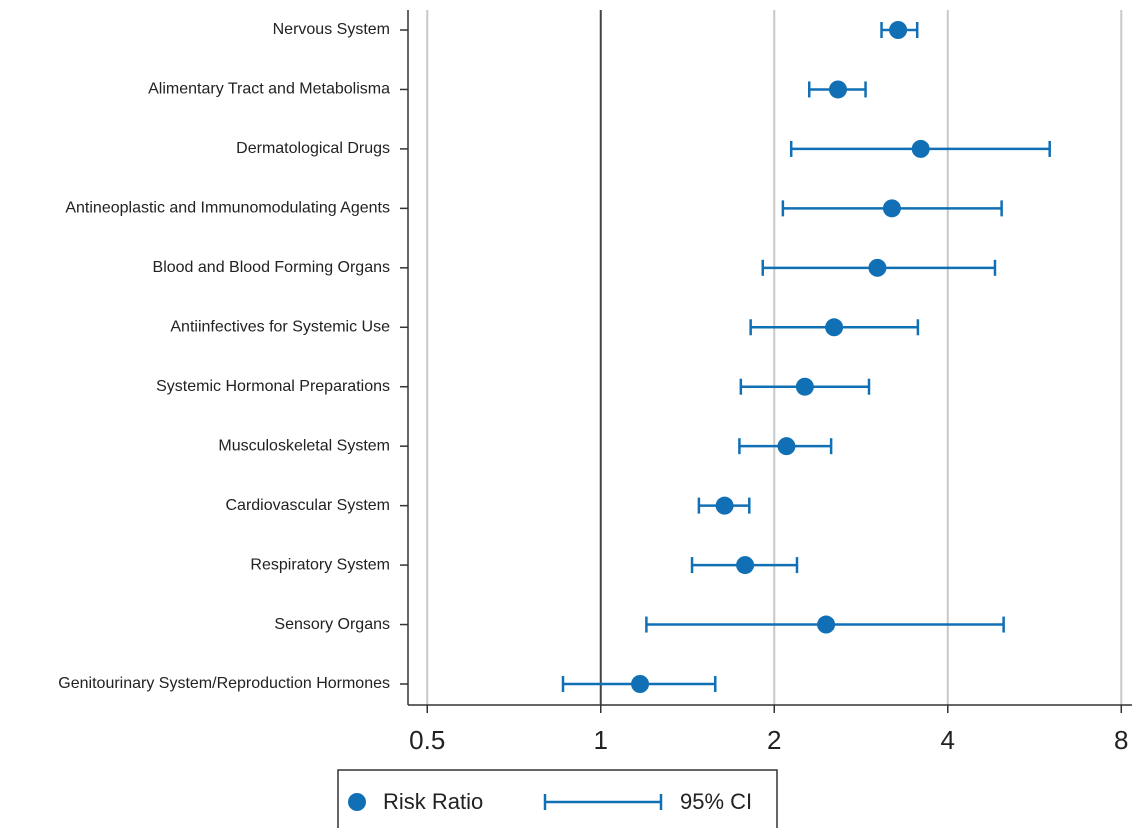  Describe the element at coordinates (271, 267) in the screenshot. I see `y-tick-label: Blood and Blood Forming Organs` at that location.